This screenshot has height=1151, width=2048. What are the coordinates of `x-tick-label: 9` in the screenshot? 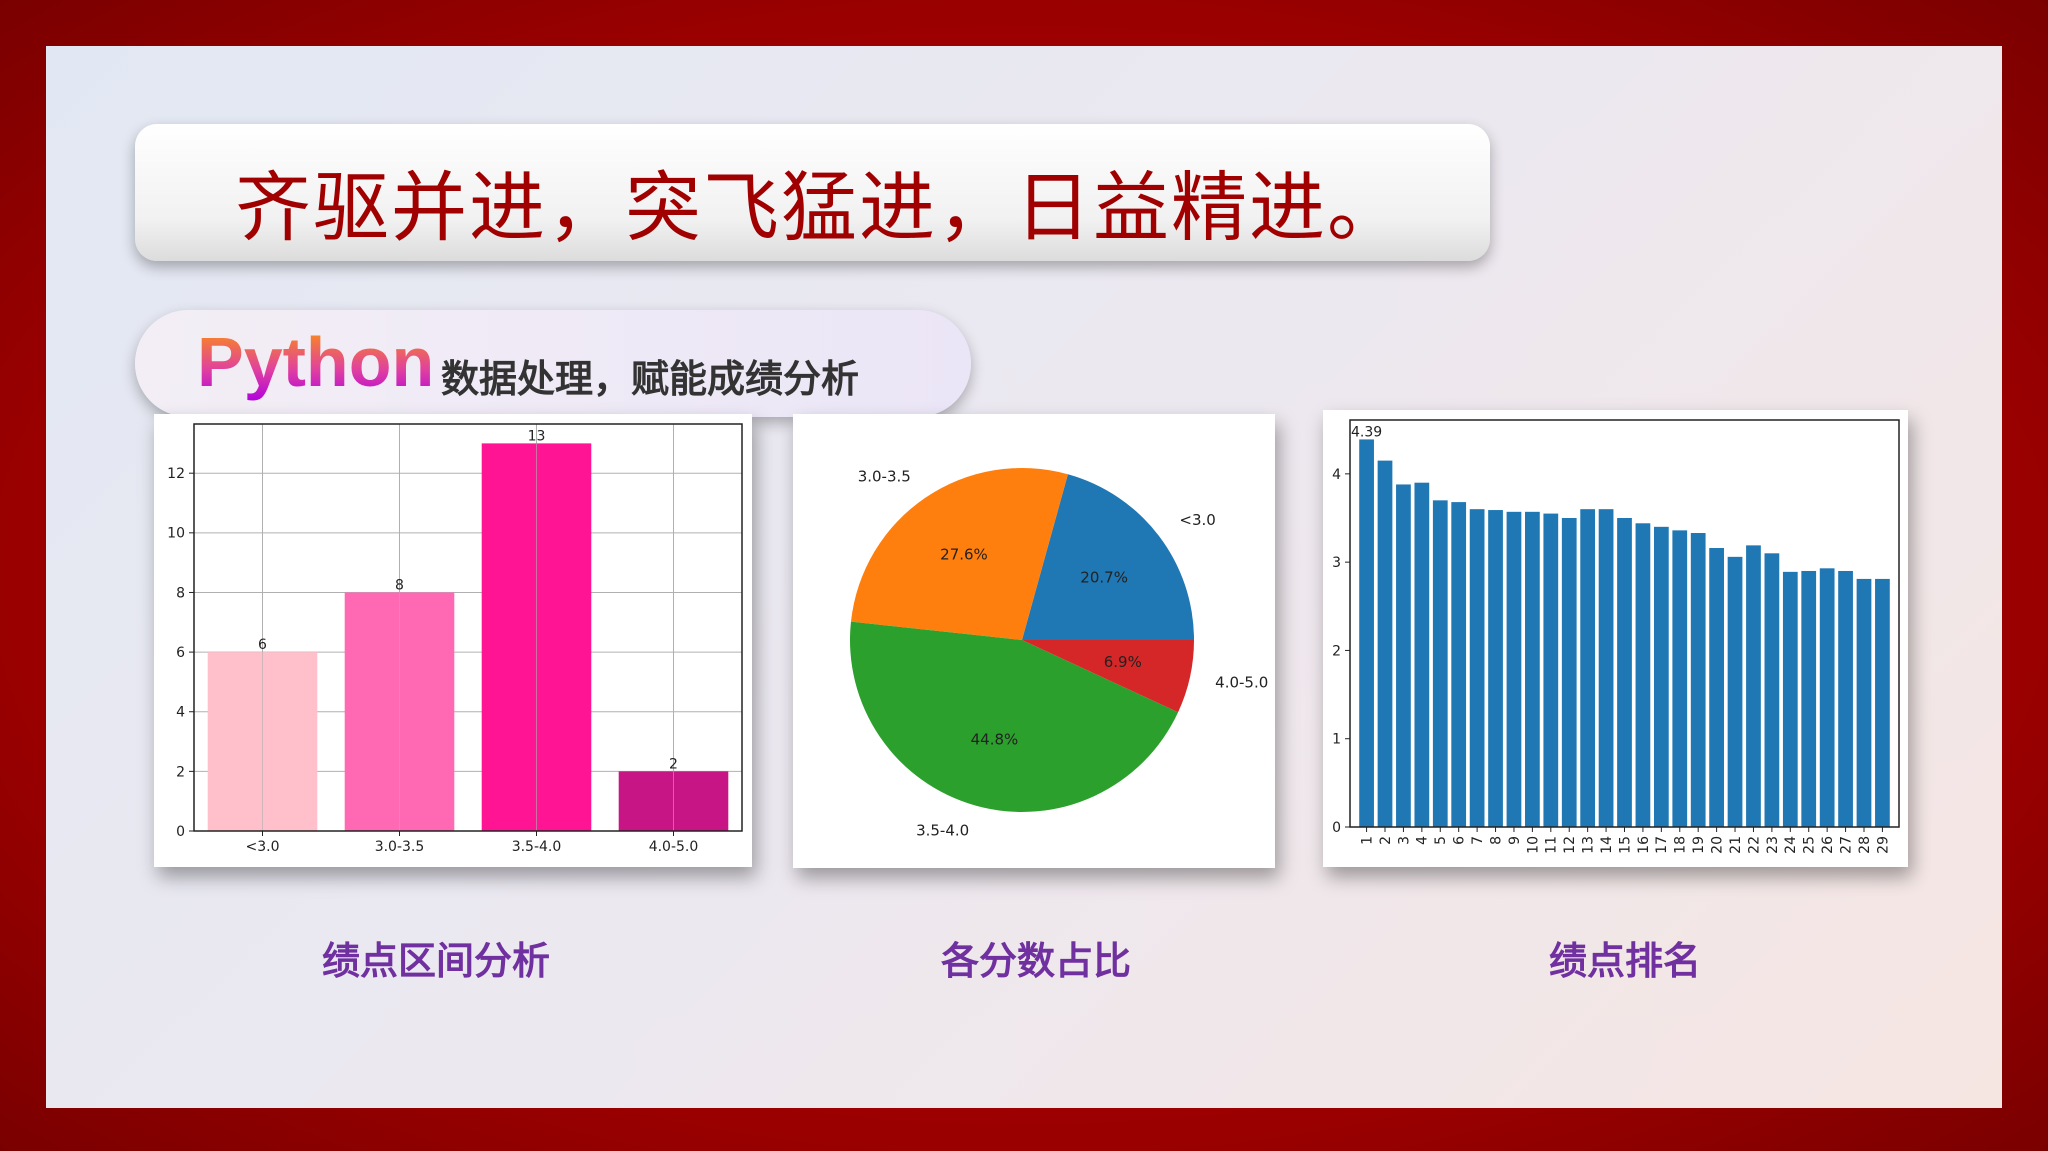 It's located at (1515, 840).